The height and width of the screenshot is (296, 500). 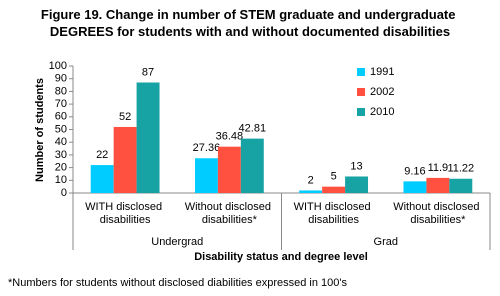 I want to click on data-label: 11.9, so click(x=438, y=168).